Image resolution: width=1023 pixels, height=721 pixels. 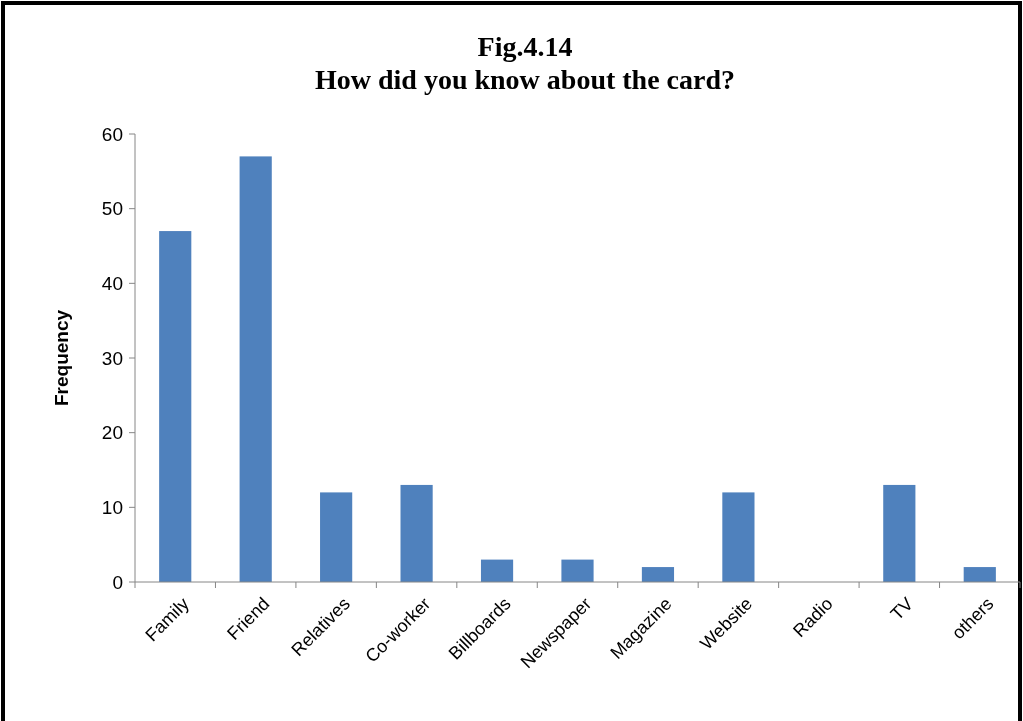 I want to click on y-tick-label: 10, so click(x=112, y=507).